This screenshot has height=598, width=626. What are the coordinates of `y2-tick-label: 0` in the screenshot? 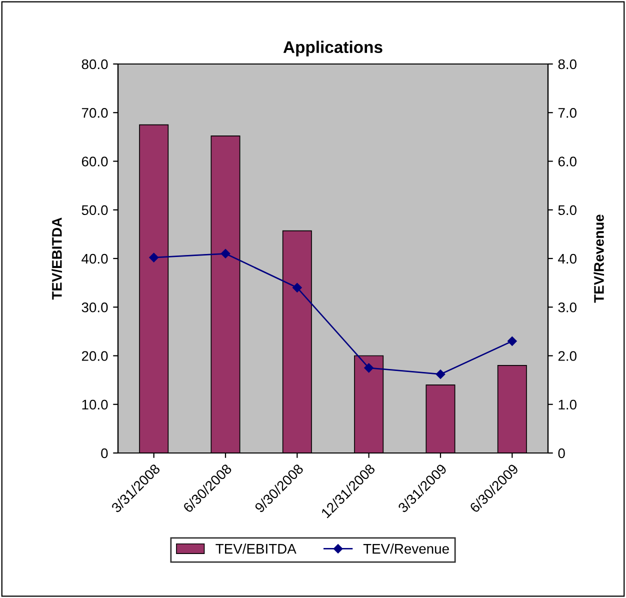 It's located at (561, 453).